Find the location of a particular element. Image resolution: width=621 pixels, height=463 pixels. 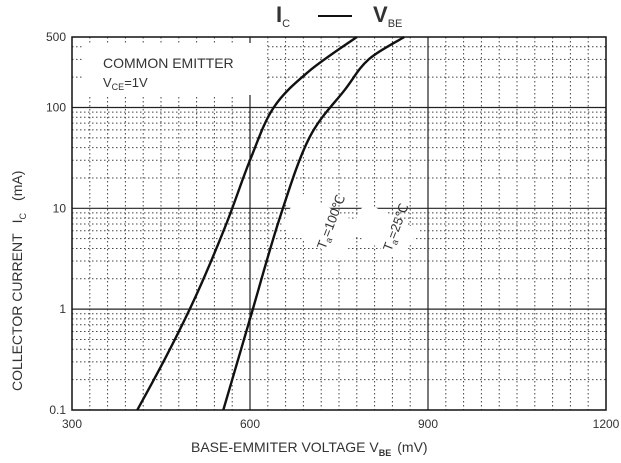

y-tick-labels: 0.1 1 10 100 500 is located at coordinates (56, 223).